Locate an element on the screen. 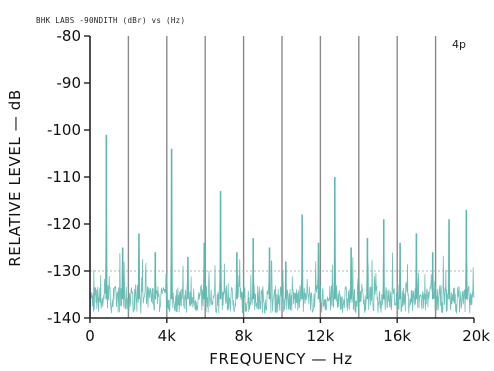  y-tick-label: -120 is located at coordinates (64, 224).